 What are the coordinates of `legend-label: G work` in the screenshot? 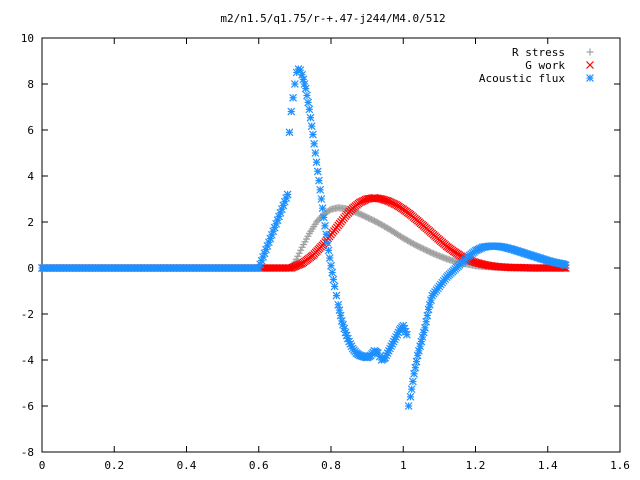 It's located at (545, 65).